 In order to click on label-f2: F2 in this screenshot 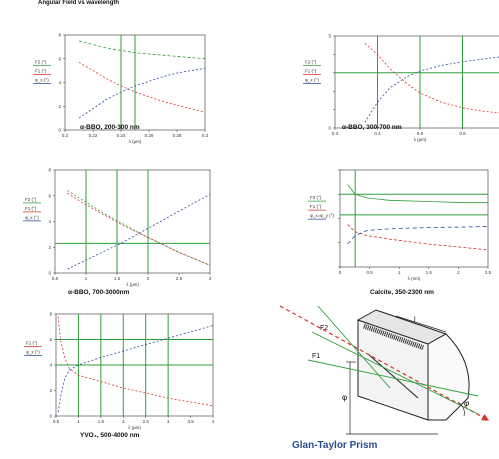, I will do `click(324, 328)`.